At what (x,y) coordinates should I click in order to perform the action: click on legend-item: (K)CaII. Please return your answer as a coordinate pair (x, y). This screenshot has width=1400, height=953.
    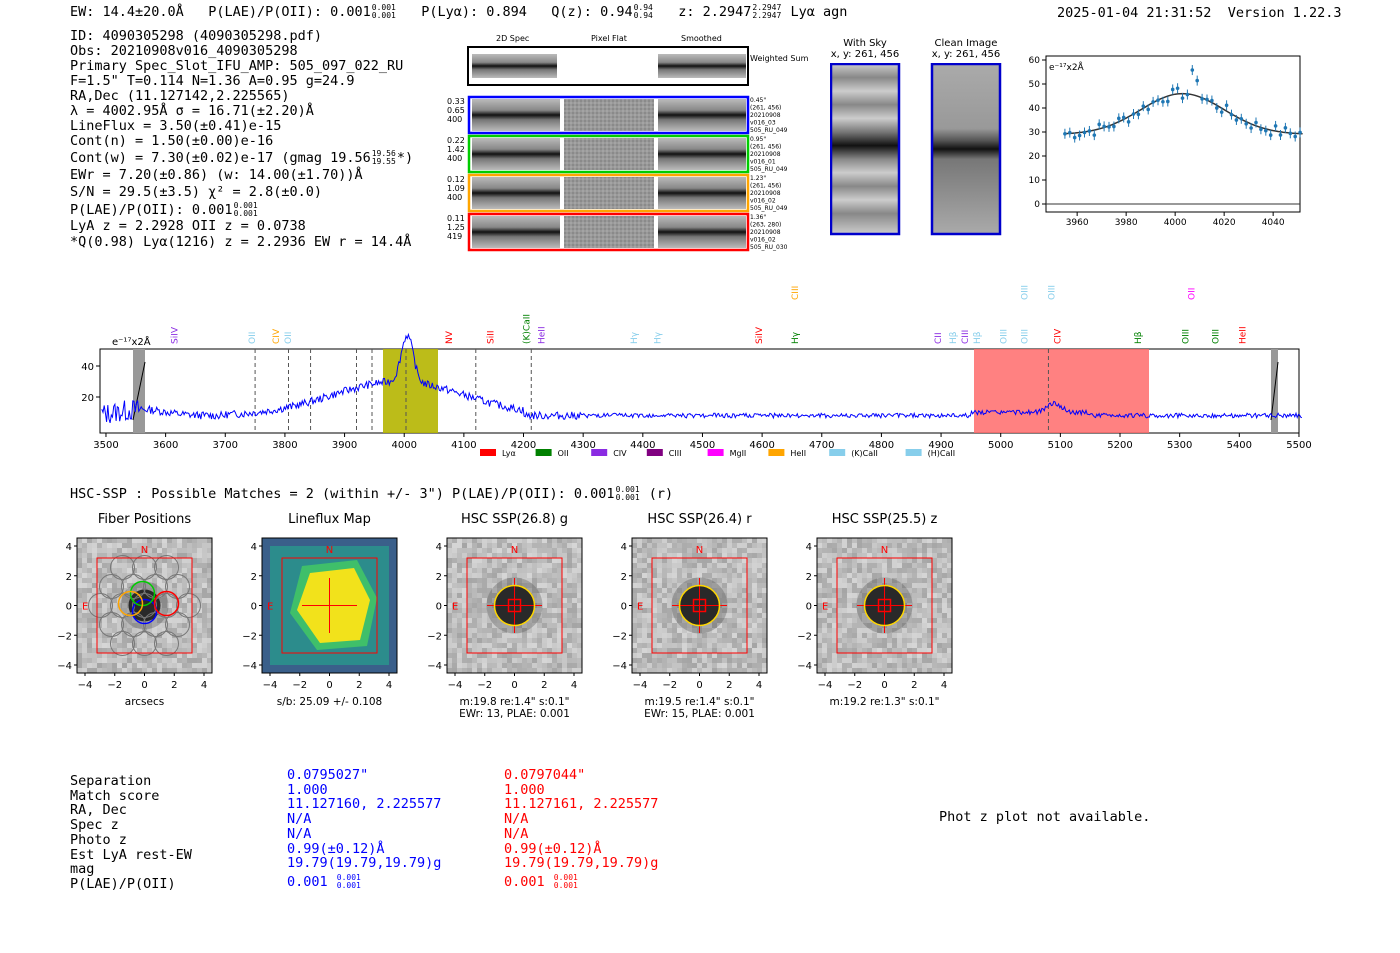
    Looking at the image, I should click on (853, 453).